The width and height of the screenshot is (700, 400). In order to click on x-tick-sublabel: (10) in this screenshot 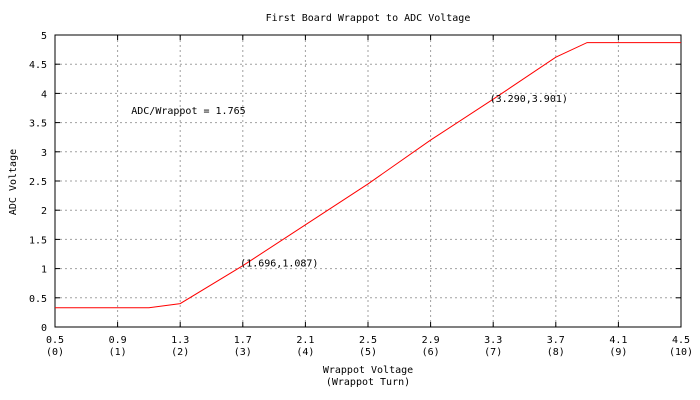, I will do `click(681, 352)`.